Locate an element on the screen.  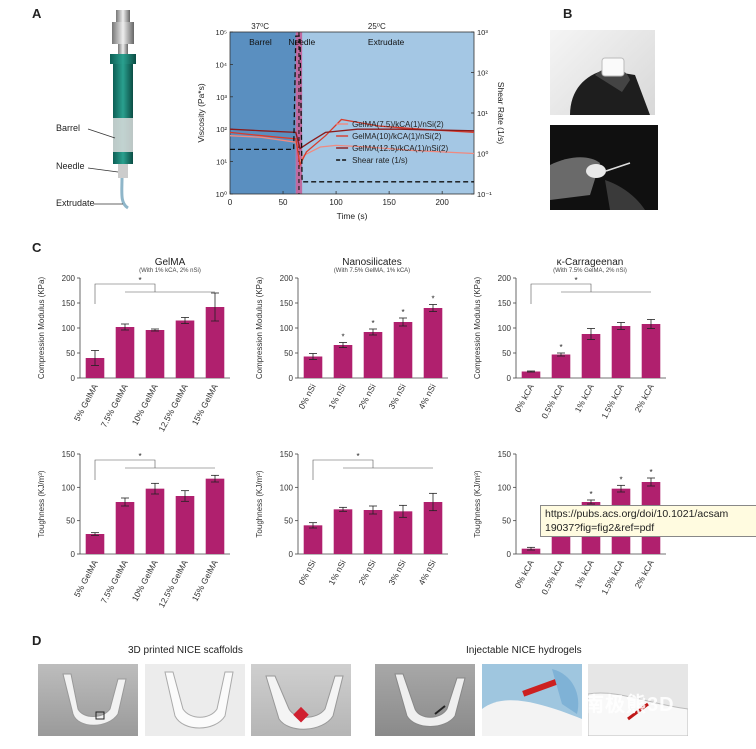
x-tick-label: 50 is located at coordinates (283, 202).